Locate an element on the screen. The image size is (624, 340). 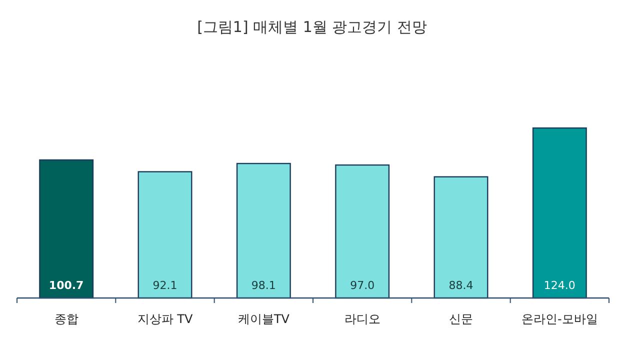
chart-title: [그림1] 매체별 1월 광고경기 전망 is located at coordinates (312, 27).